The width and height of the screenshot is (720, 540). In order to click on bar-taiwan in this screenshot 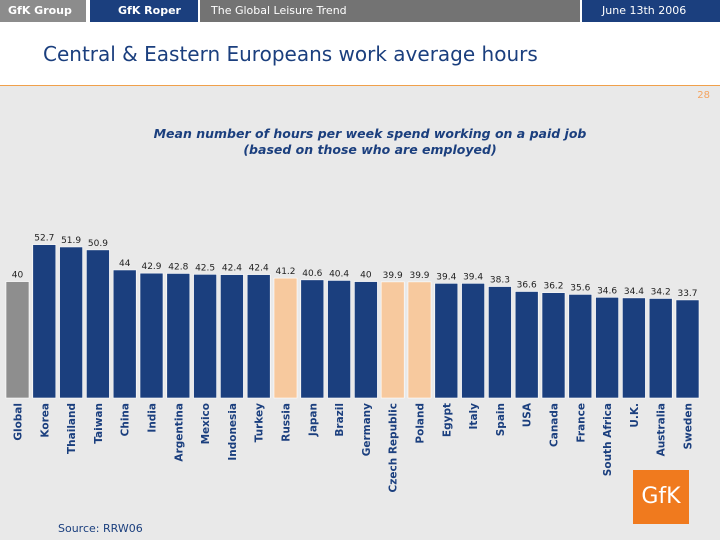, I will do `click(98, 324)`.